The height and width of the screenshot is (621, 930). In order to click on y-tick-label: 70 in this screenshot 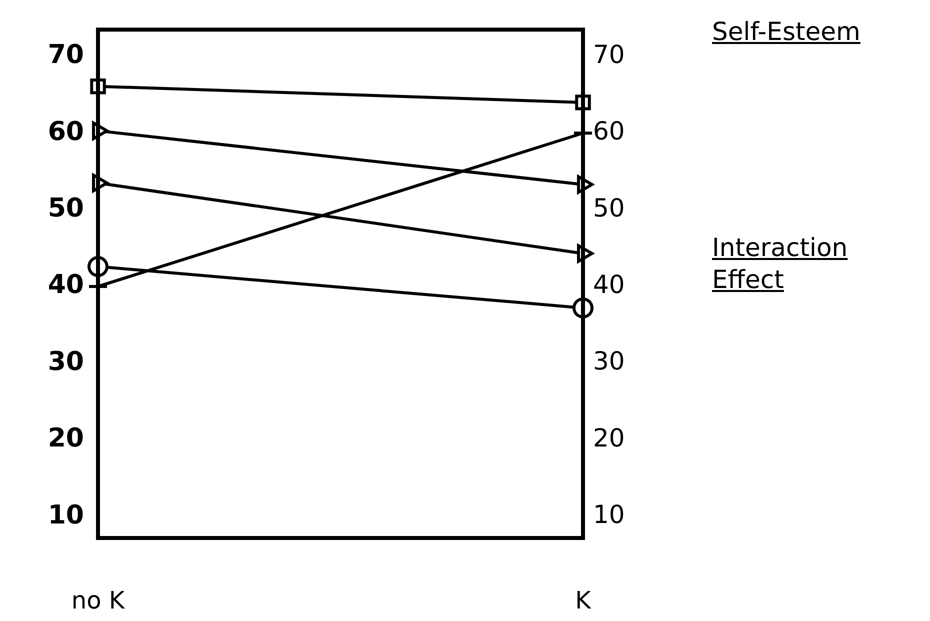, I will do `click(66, 55)`.